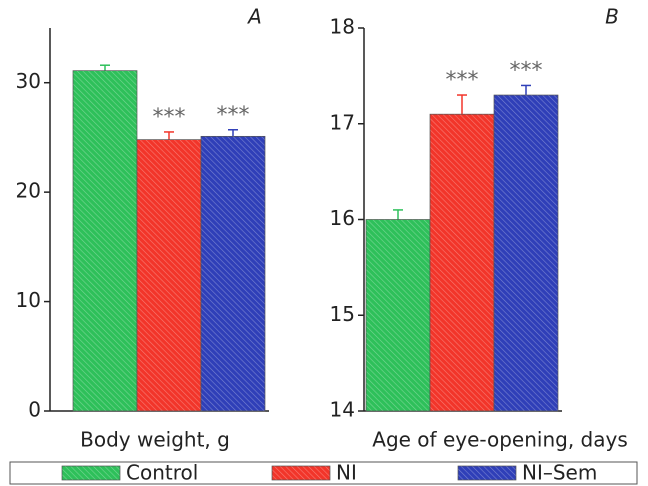  I want to click on y-tick-label: 15, so click(342, 314).